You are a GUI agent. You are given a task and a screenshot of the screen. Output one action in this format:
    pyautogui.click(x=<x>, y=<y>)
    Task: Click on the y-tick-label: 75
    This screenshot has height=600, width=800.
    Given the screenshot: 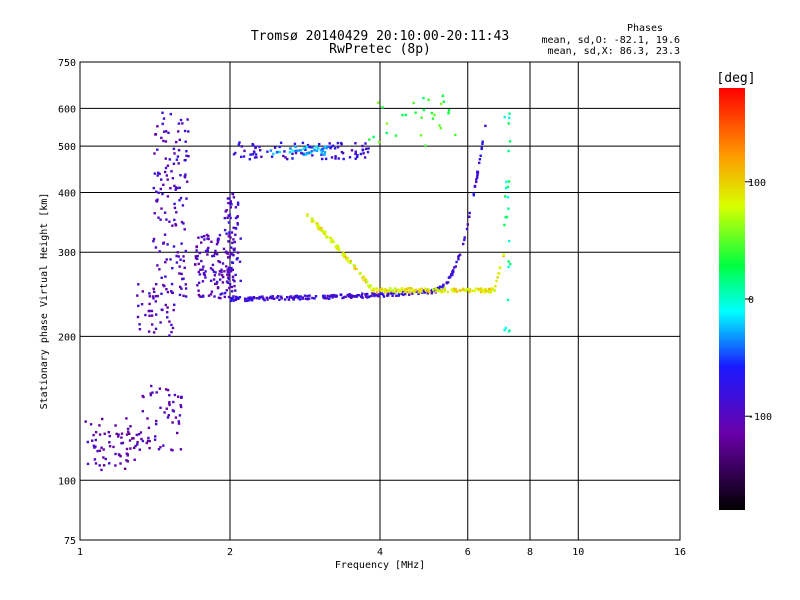 What is the action you would take?
    pyautogui.click(x=70, y=541)
    